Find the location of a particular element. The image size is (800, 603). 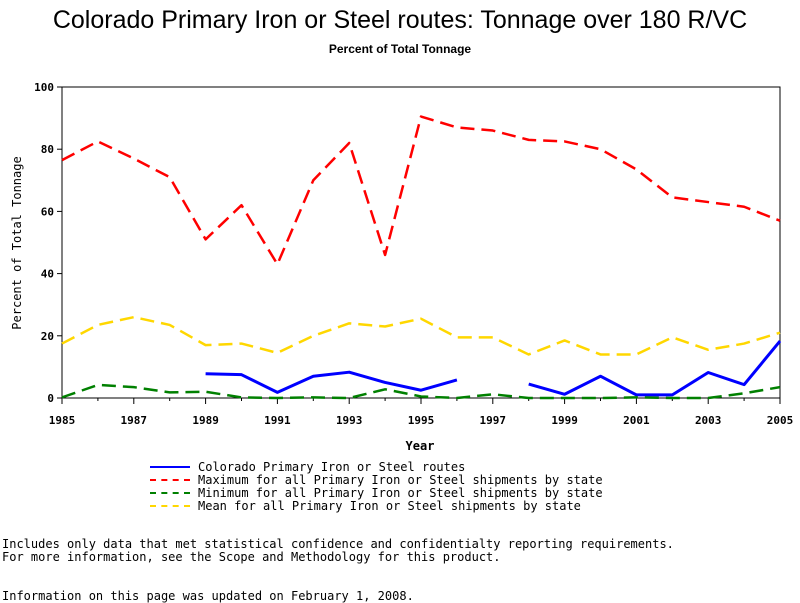

x-tick-label: 2001 is located at coordinates (636, 420).